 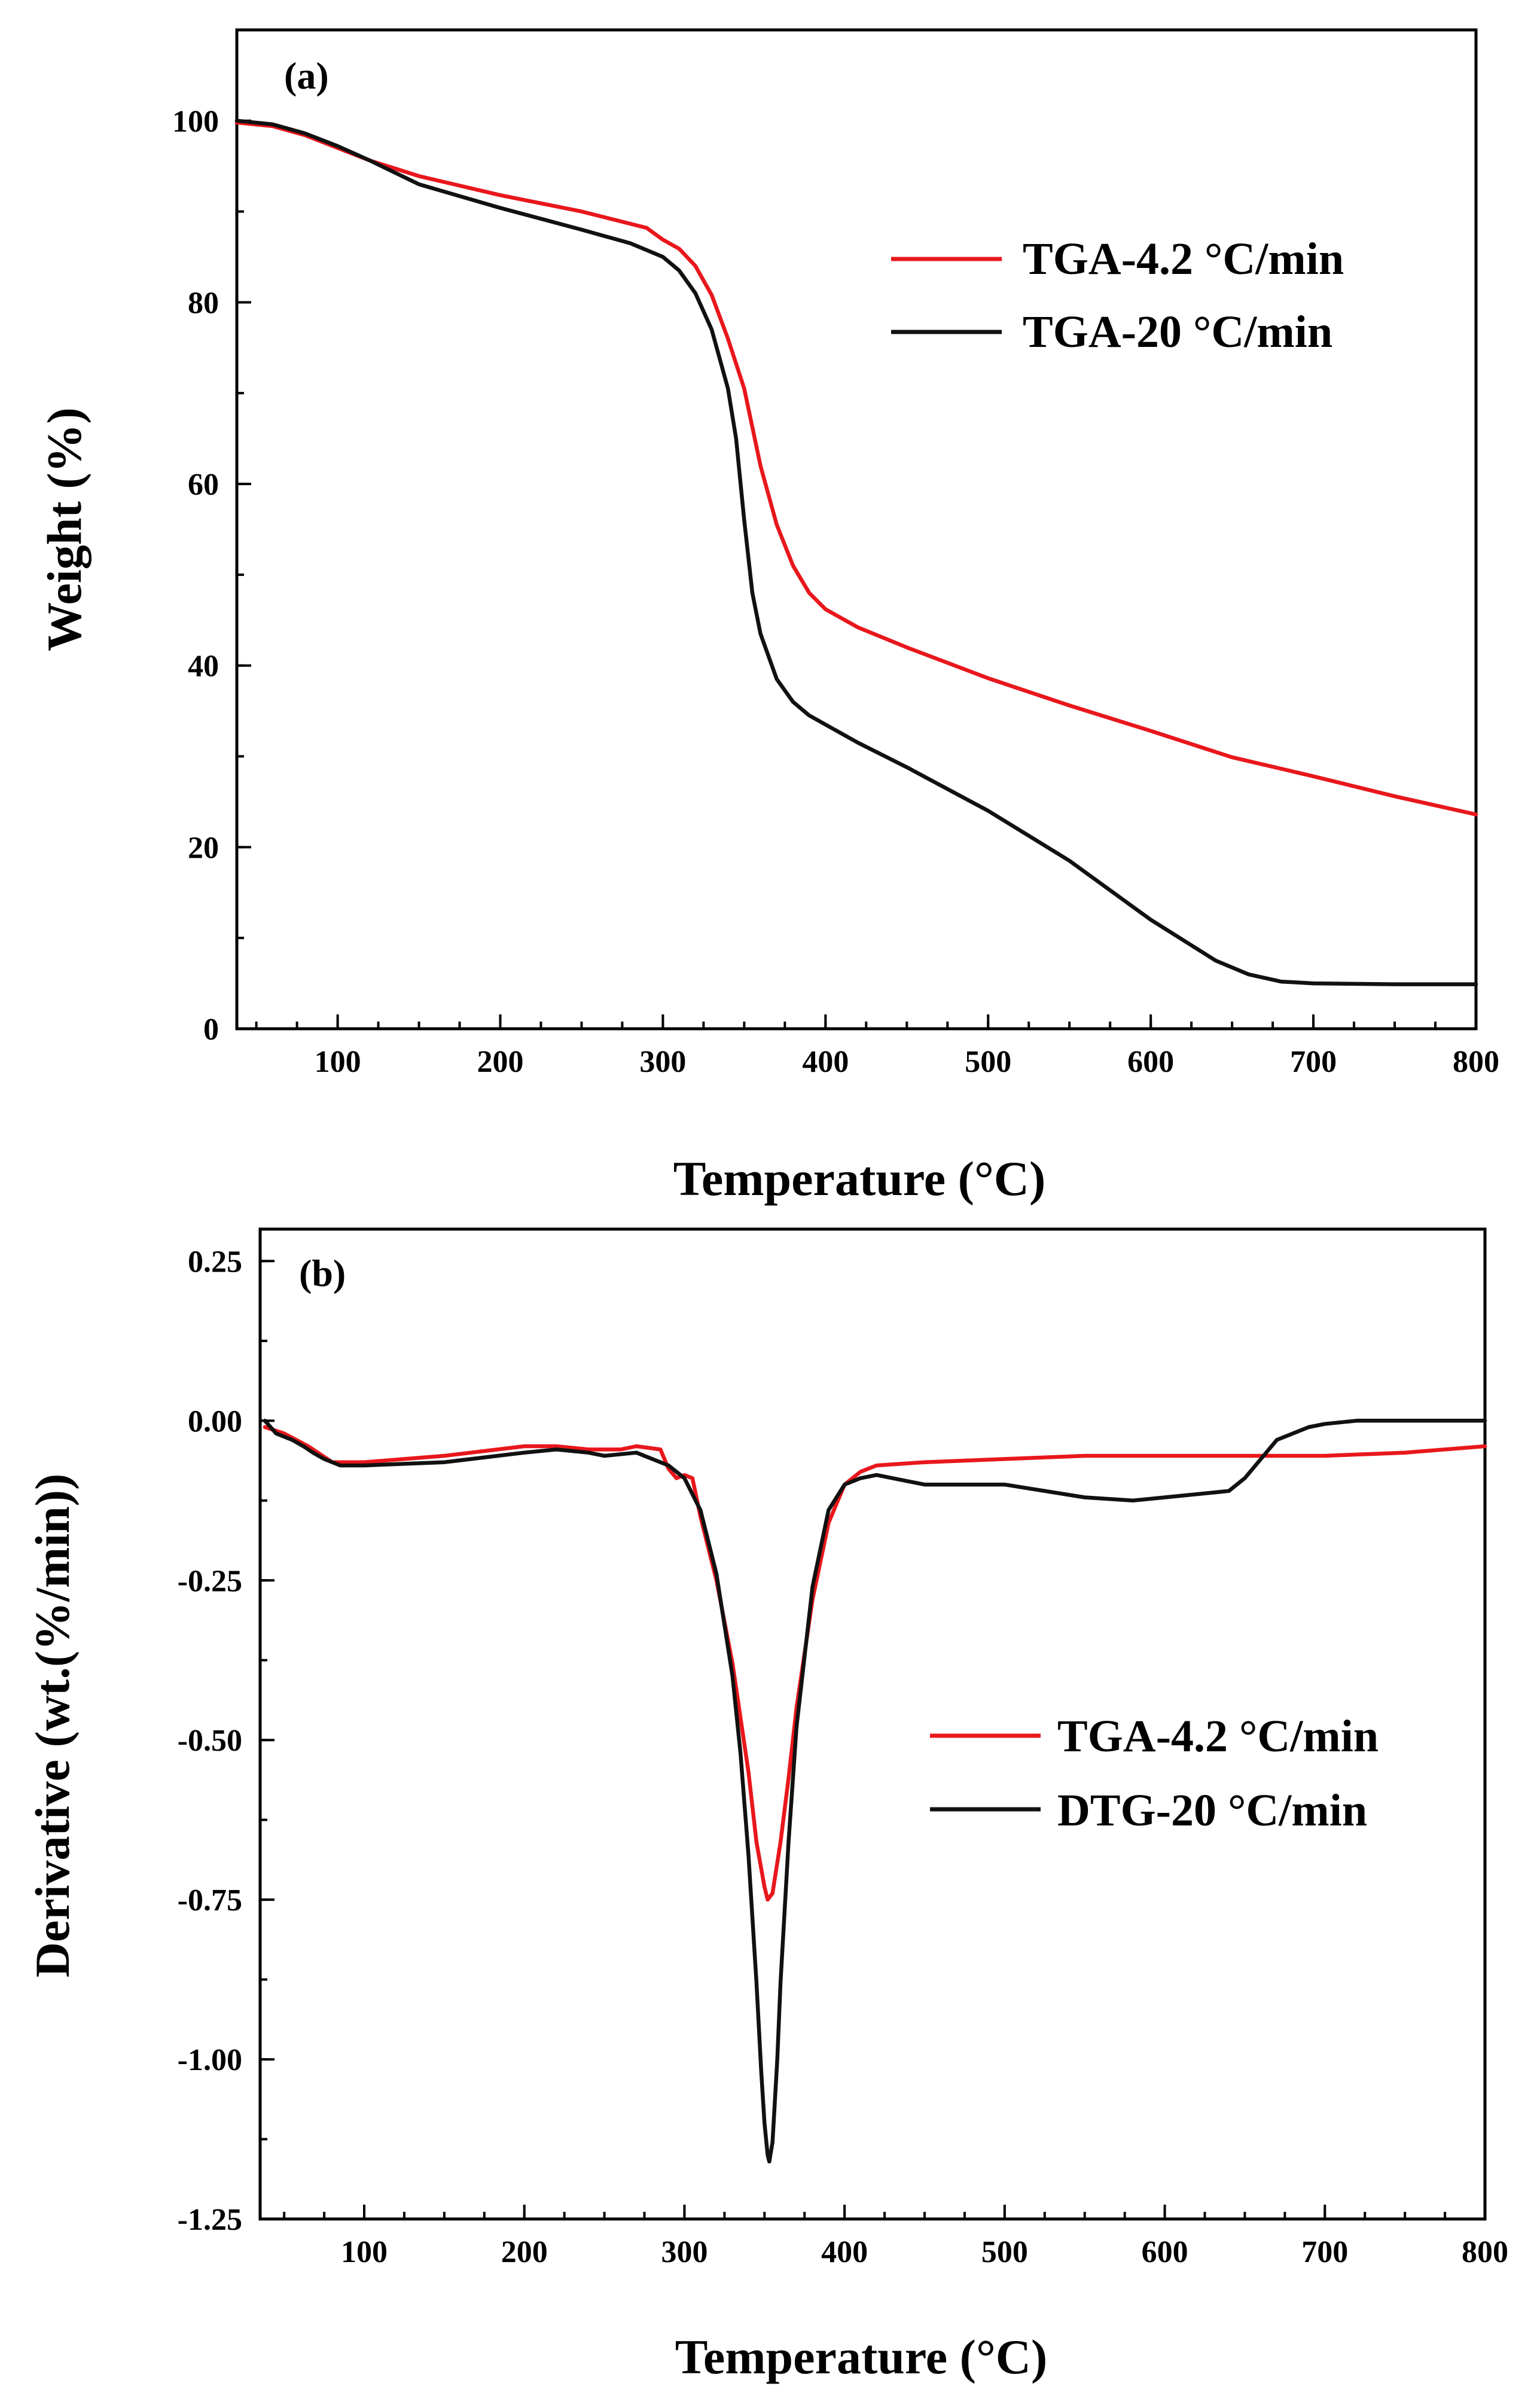 What do you see at coordinates (64, 529) in the screenshot?
I see `panel-a-y-axis-title: Weight (%)` at bounding box center [64, 529].